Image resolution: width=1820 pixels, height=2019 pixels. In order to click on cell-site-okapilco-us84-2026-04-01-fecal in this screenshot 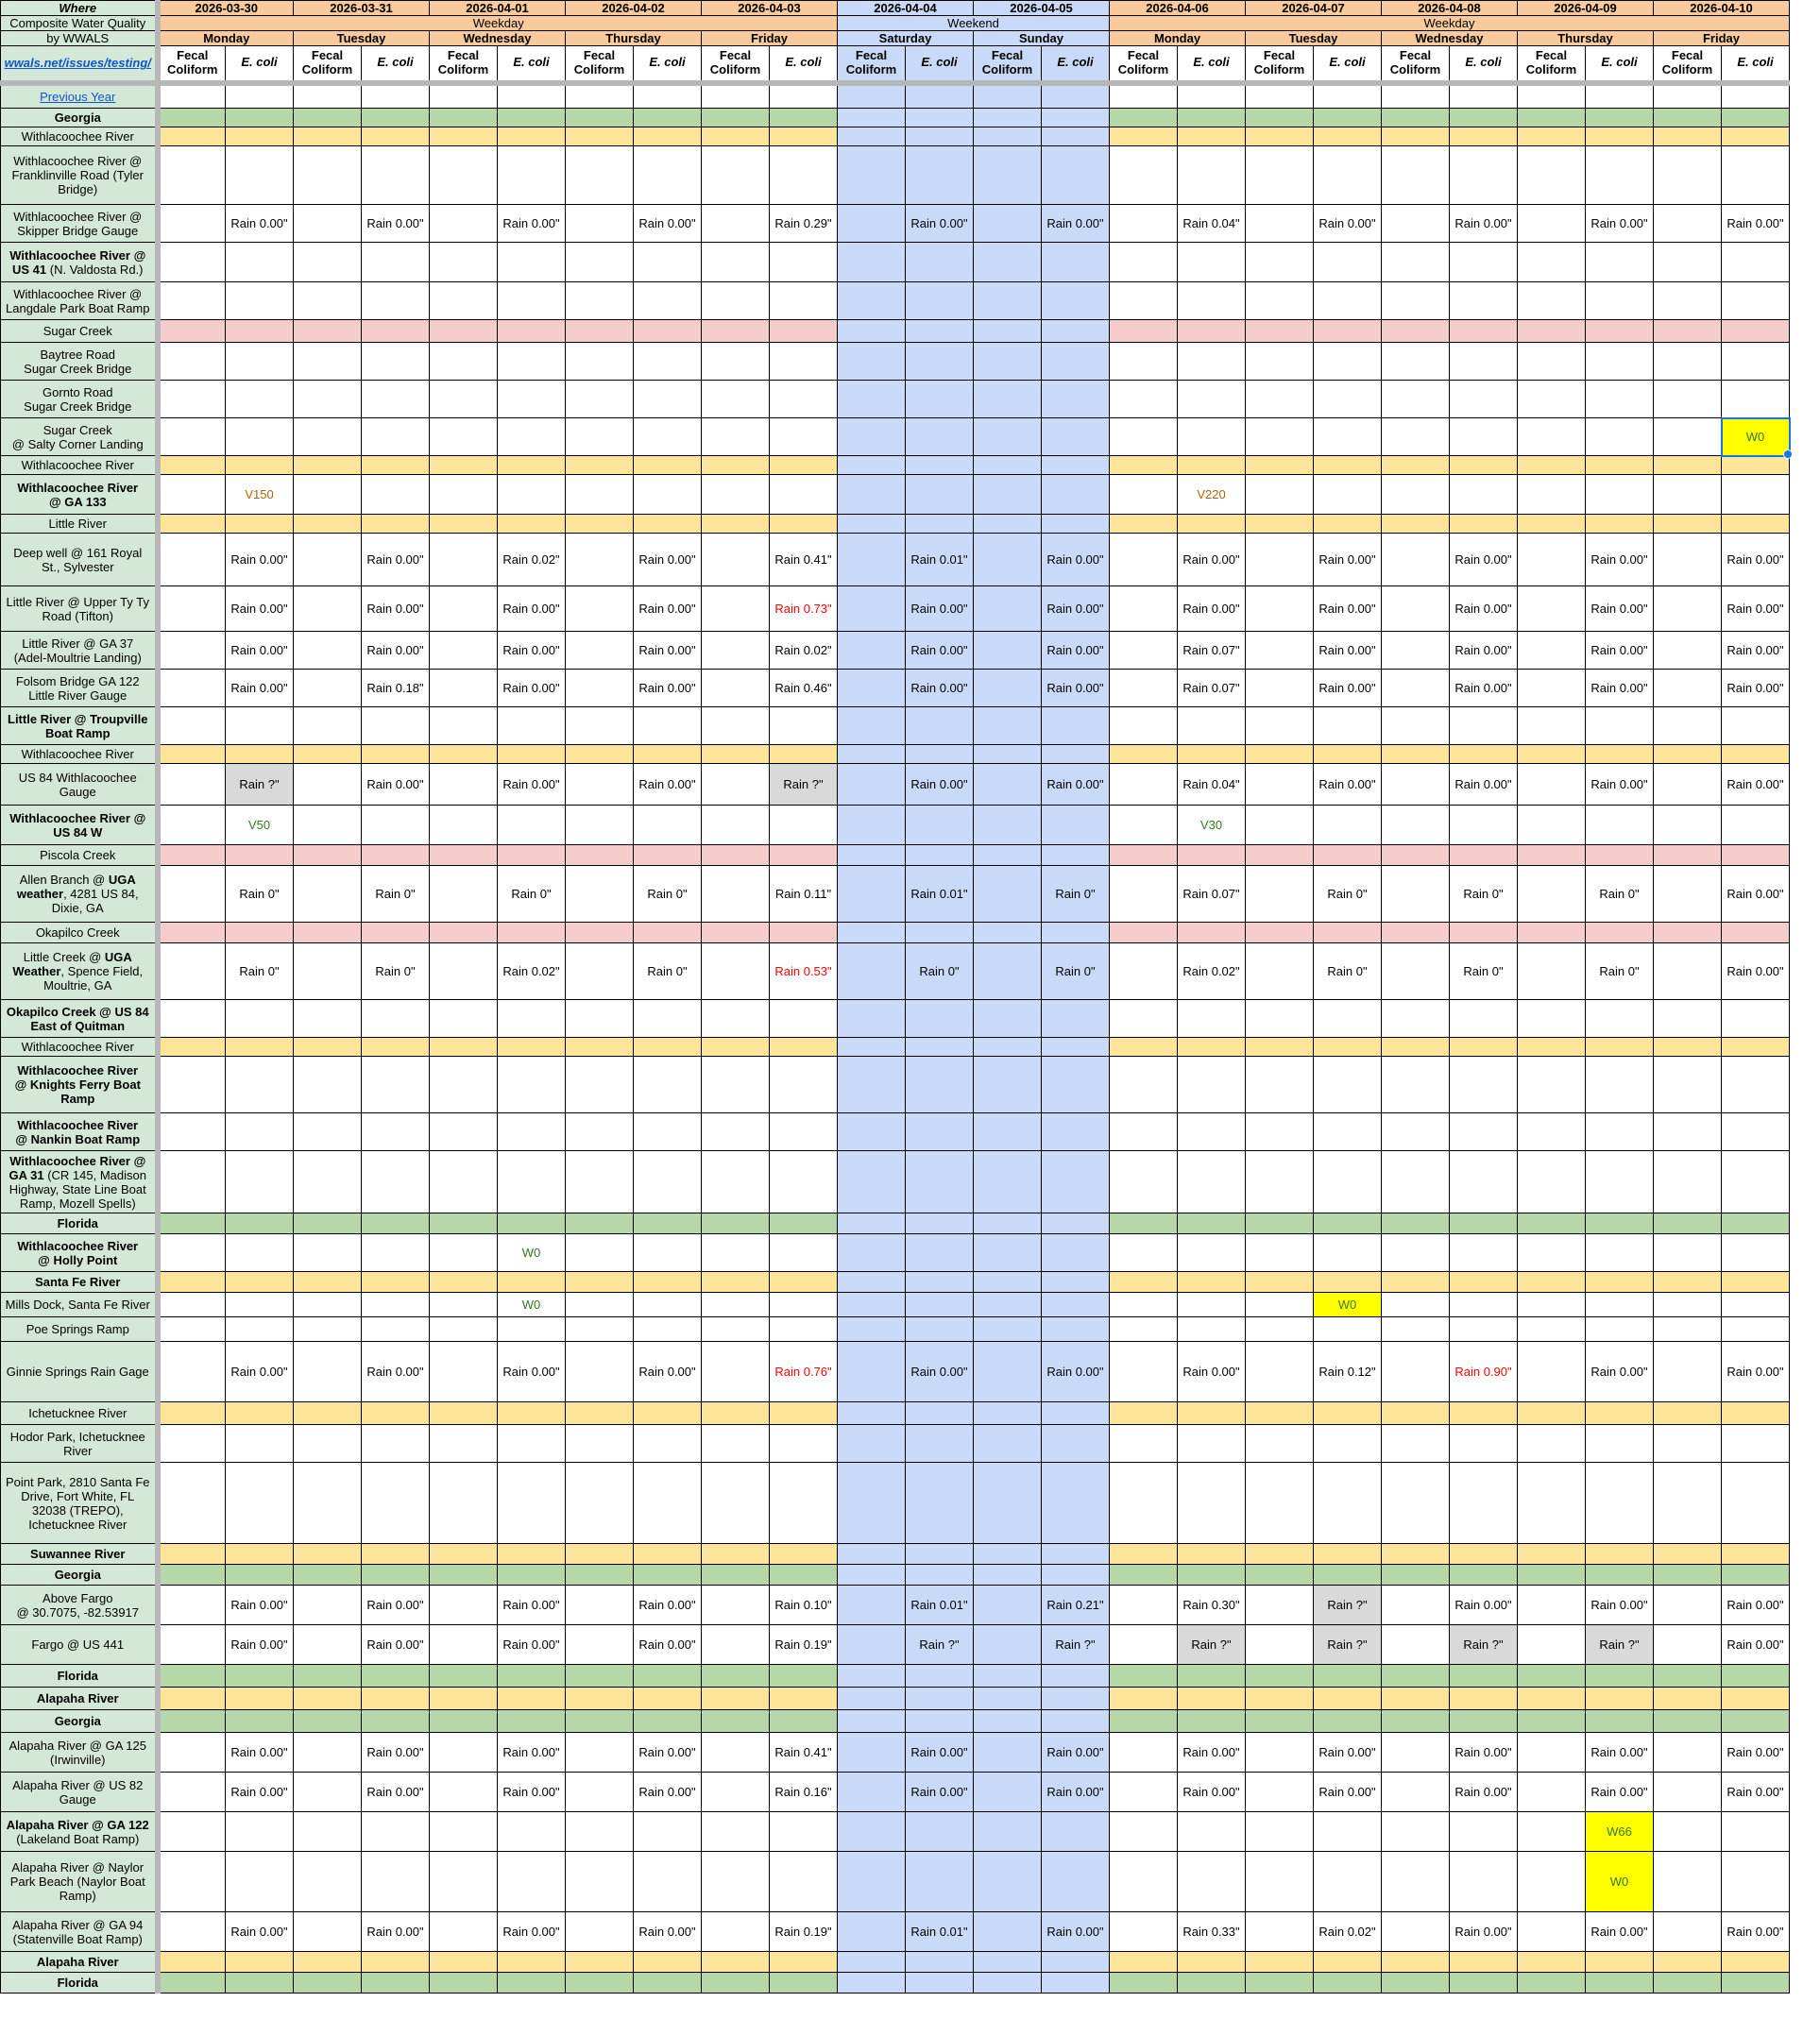, I will do `click(463, 1019)`.